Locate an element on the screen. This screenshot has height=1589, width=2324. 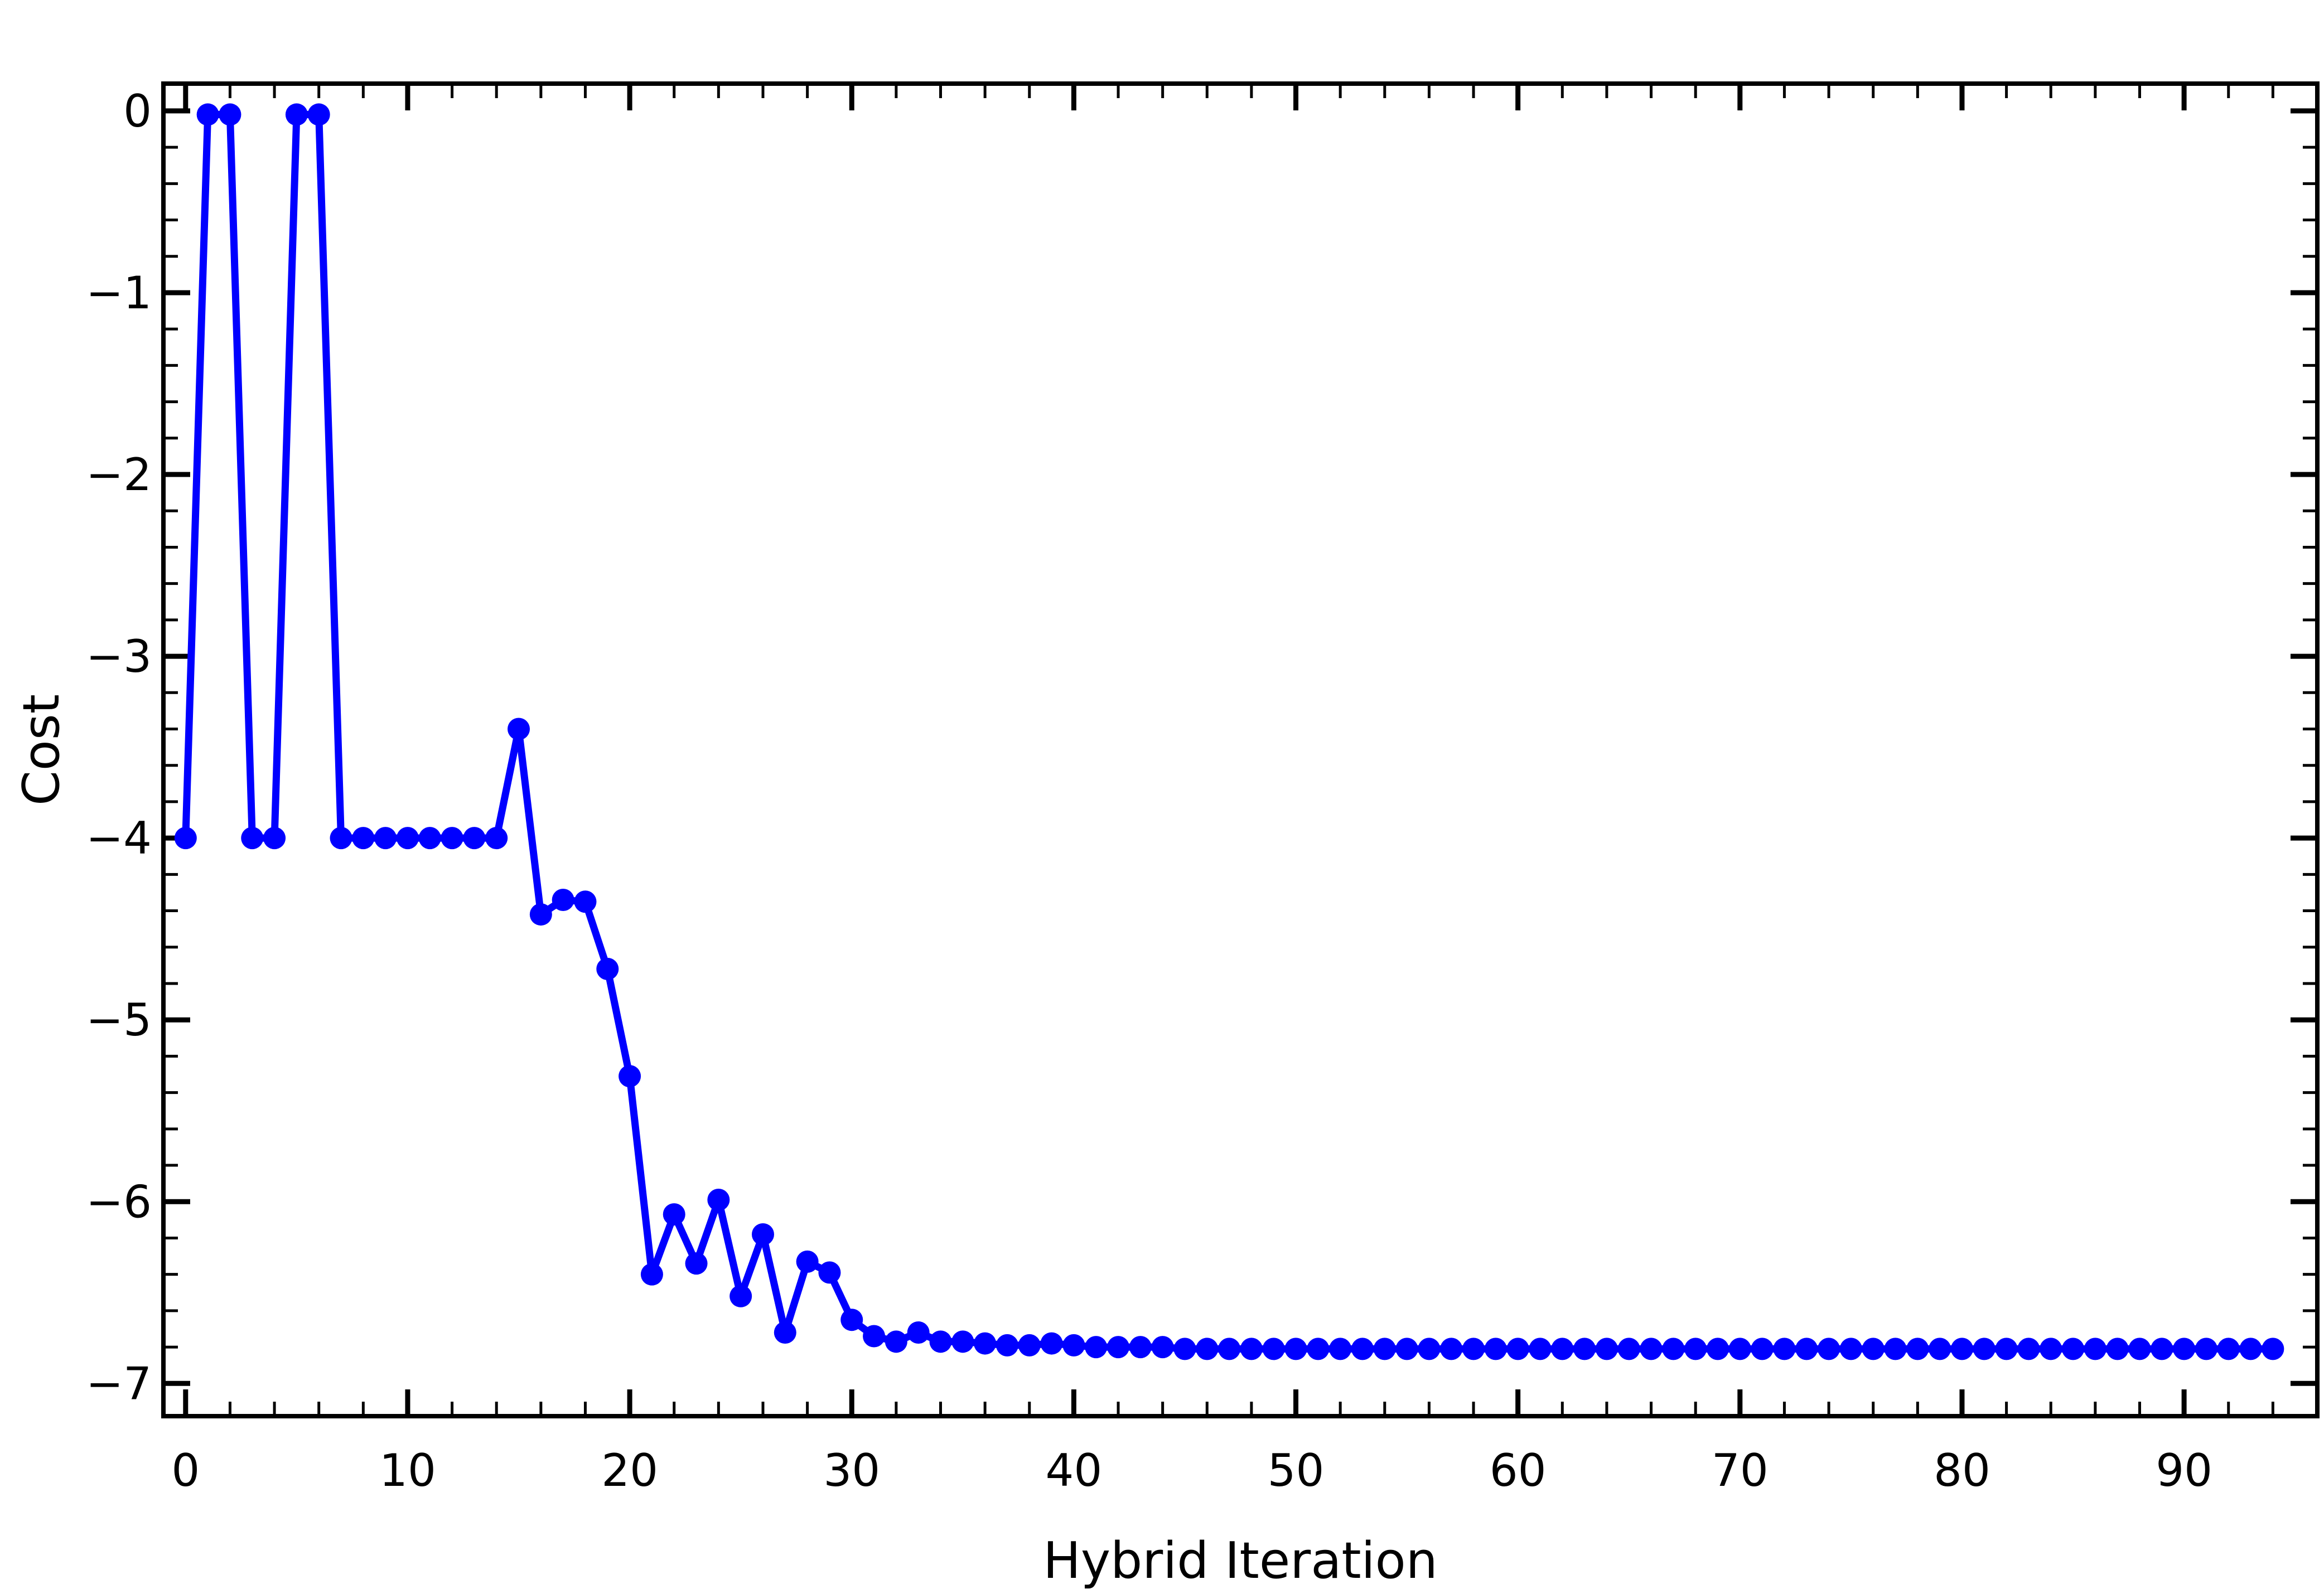
x-tick-label: 60 is located at coordinates (1518, 1470).